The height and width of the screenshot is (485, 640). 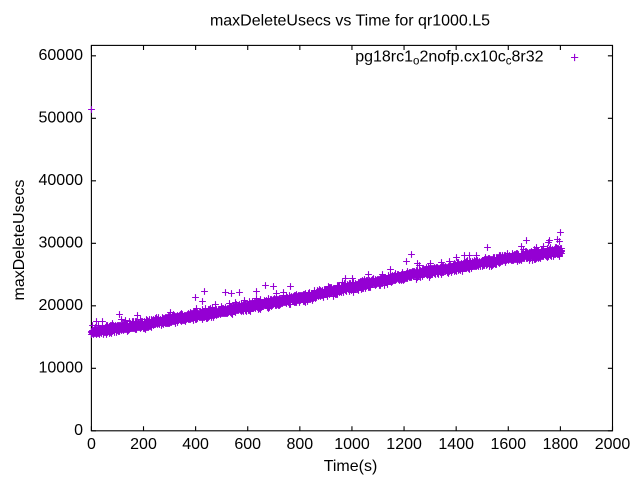 I want to click on svg-text: 30000, so click(x=61, y=243).